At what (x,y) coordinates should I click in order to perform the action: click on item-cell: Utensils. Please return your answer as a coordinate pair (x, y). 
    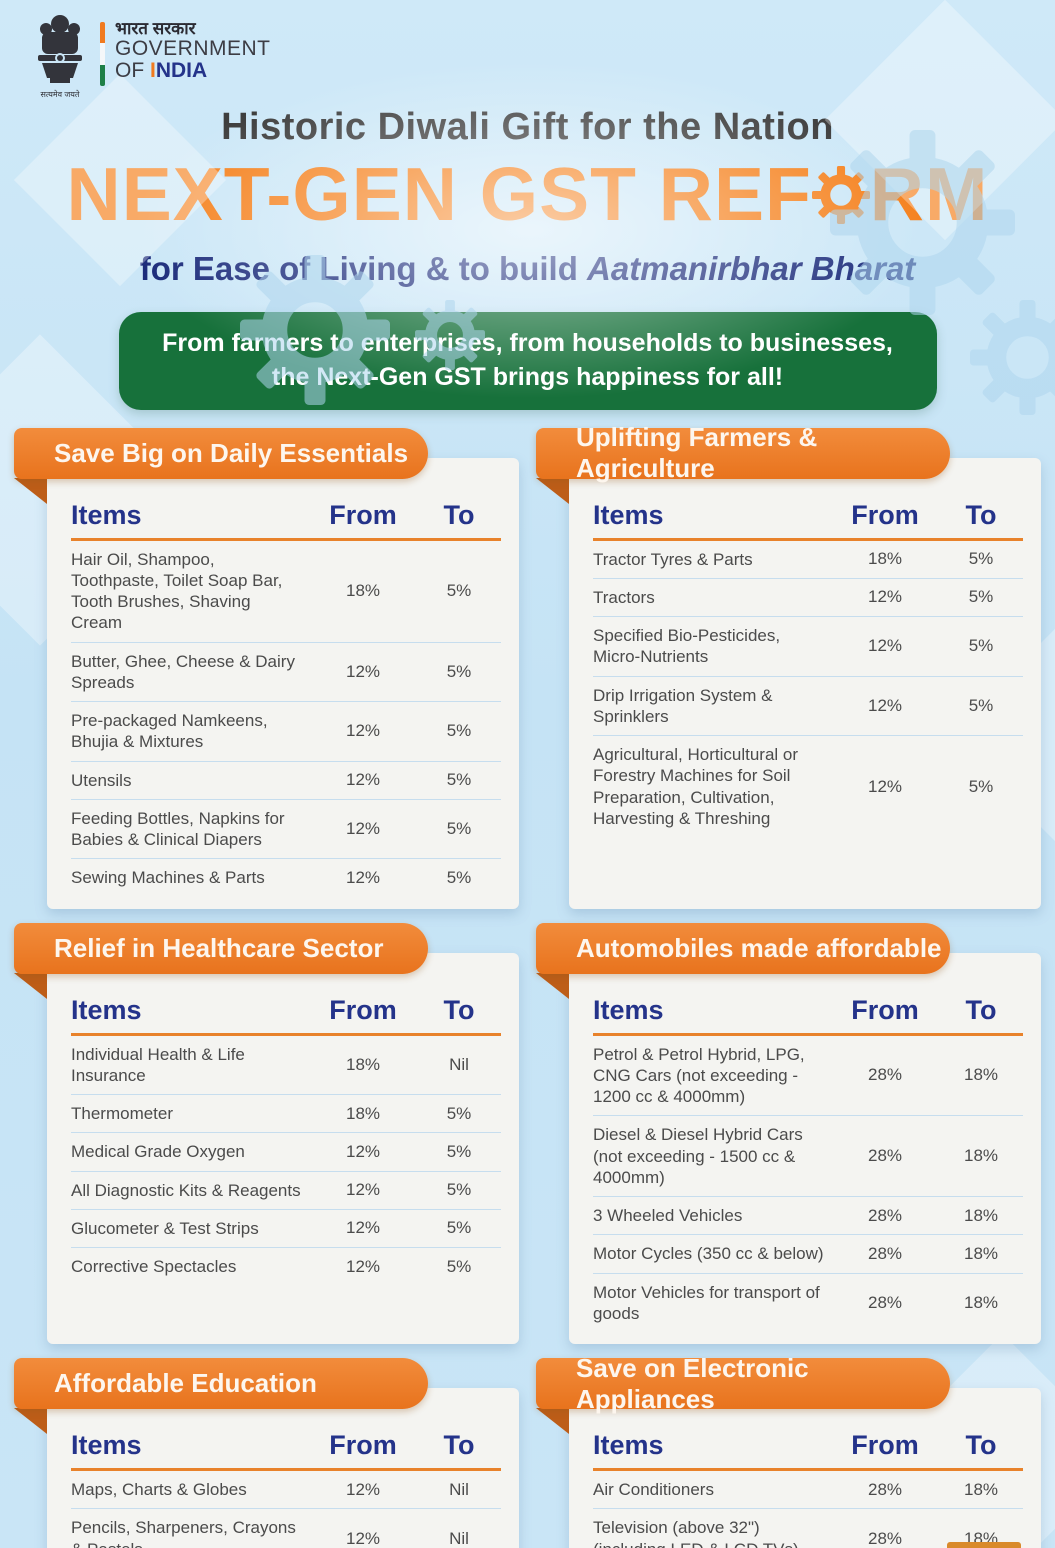
    Looking at the image, I should click on (101, 780).